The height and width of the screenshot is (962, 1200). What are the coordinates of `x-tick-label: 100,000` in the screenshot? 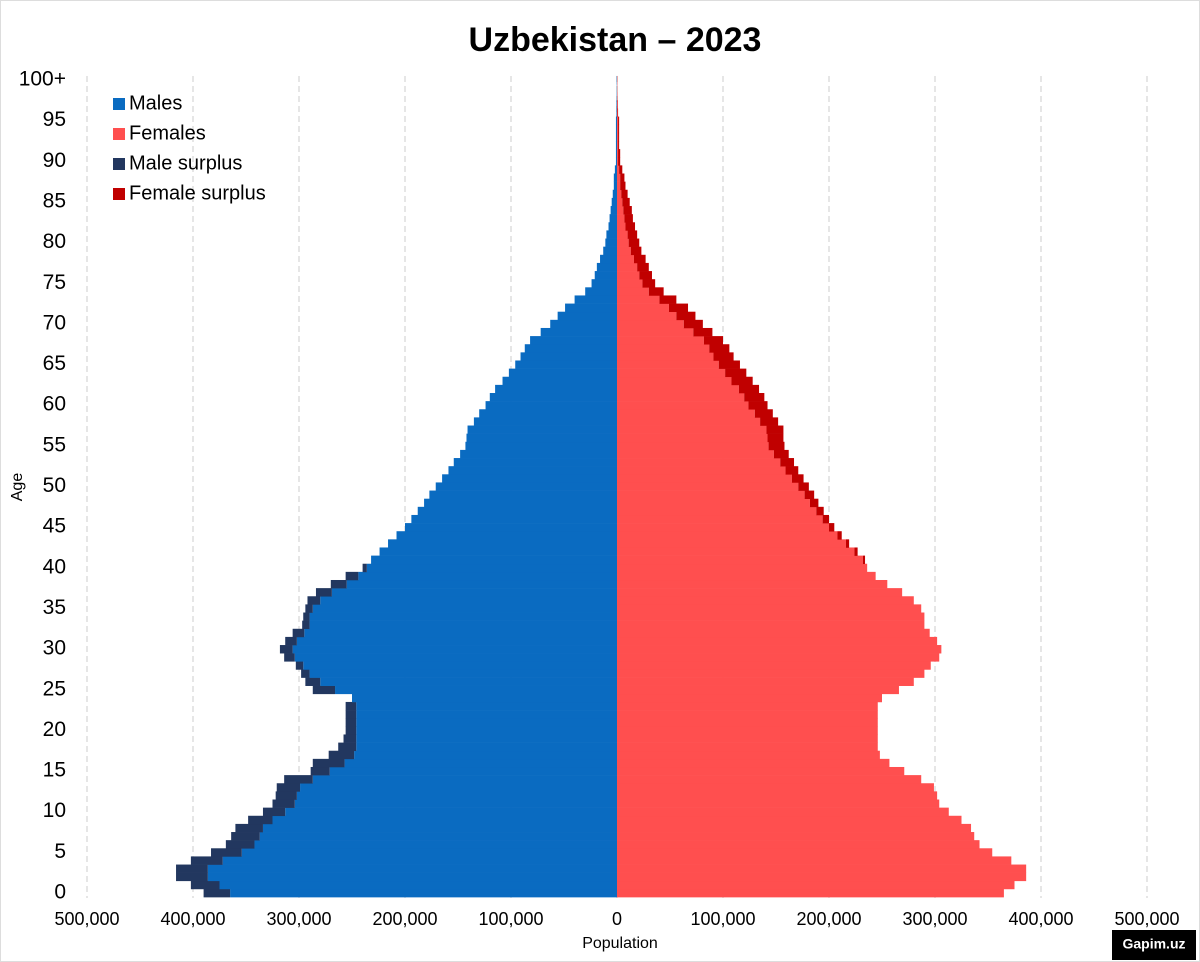 It's located at (722, 919).